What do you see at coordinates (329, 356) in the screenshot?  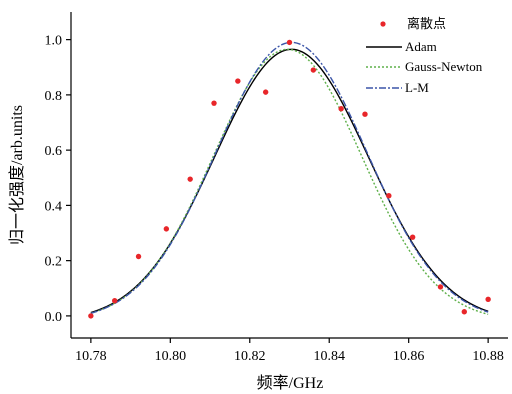 I see `x-tick-label: 10.84` at bounding box center [329, 356].